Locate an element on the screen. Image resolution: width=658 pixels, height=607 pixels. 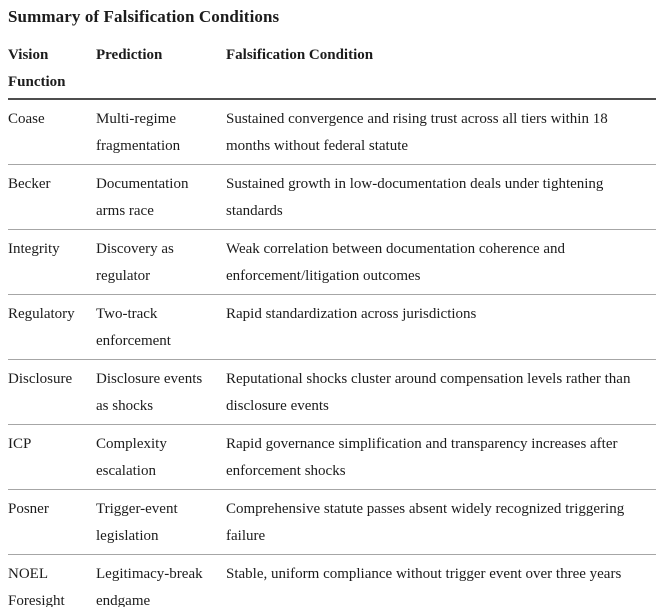
cell-prediction: Complexity escalation is located at coordinates (161, 457).